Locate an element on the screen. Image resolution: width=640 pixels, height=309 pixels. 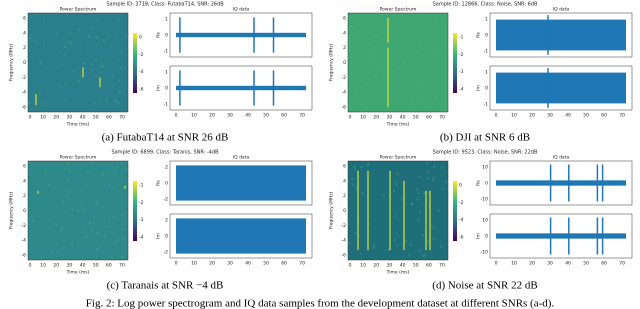
colorbar-tick-label: 0 is located at coordinates (460, 186).